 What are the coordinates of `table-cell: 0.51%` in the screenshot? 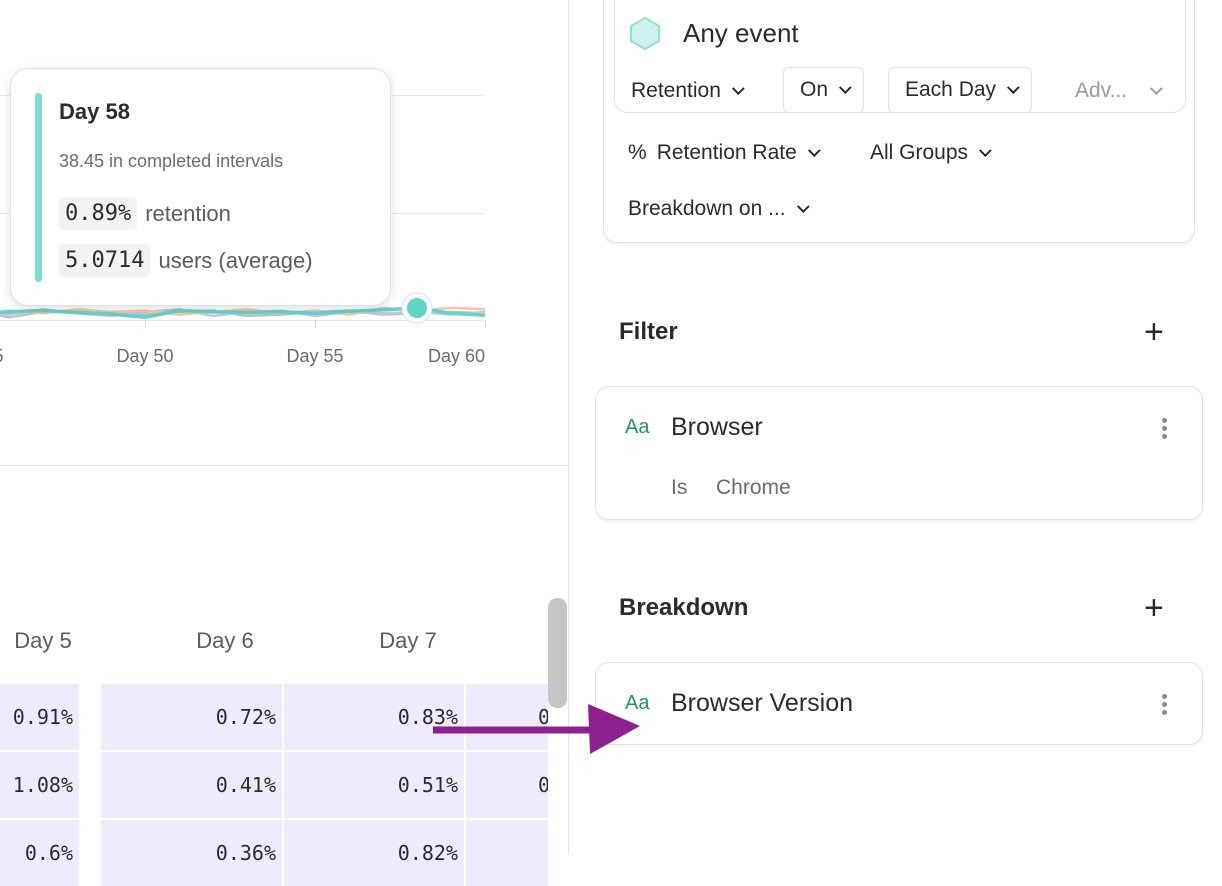 It's located at (374, 785).